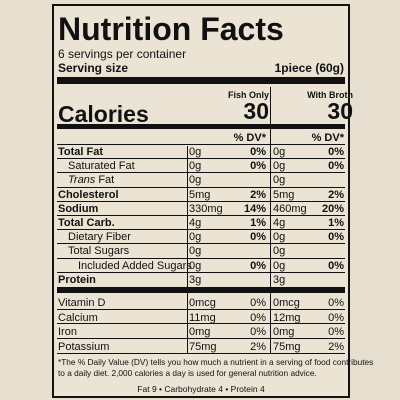  Describe the element at coordinates (78, 208) in the screenshot. I see `nutrient-label: Sodium` at that location.